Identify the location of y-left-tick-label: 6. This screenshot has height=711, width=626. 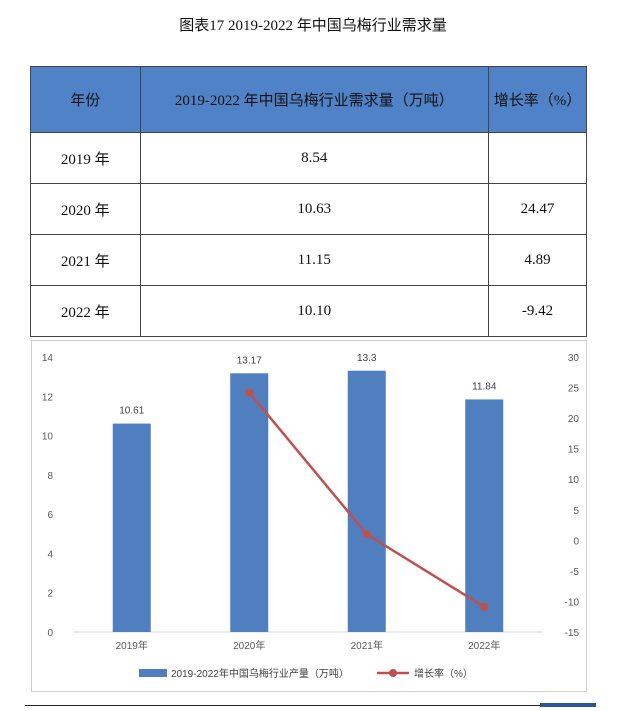
(50, 515).